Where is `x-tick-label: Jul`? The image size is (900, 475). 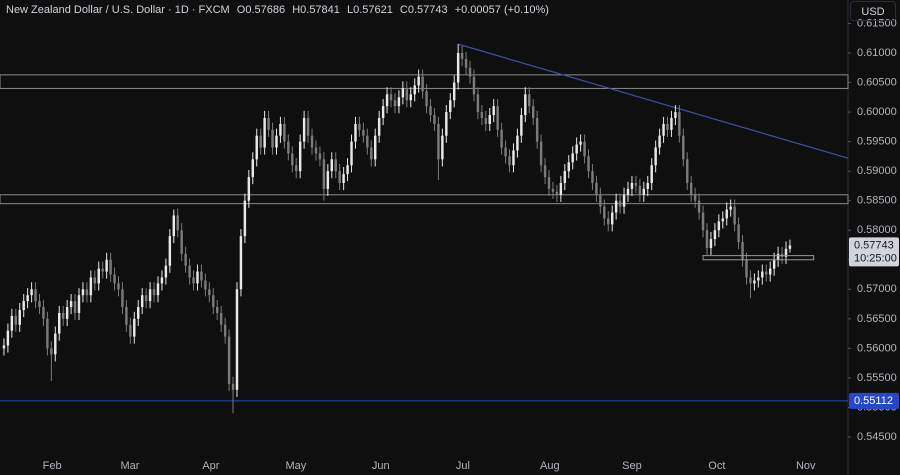 x-tick-label: Jul is located at coordinates (463, 466).